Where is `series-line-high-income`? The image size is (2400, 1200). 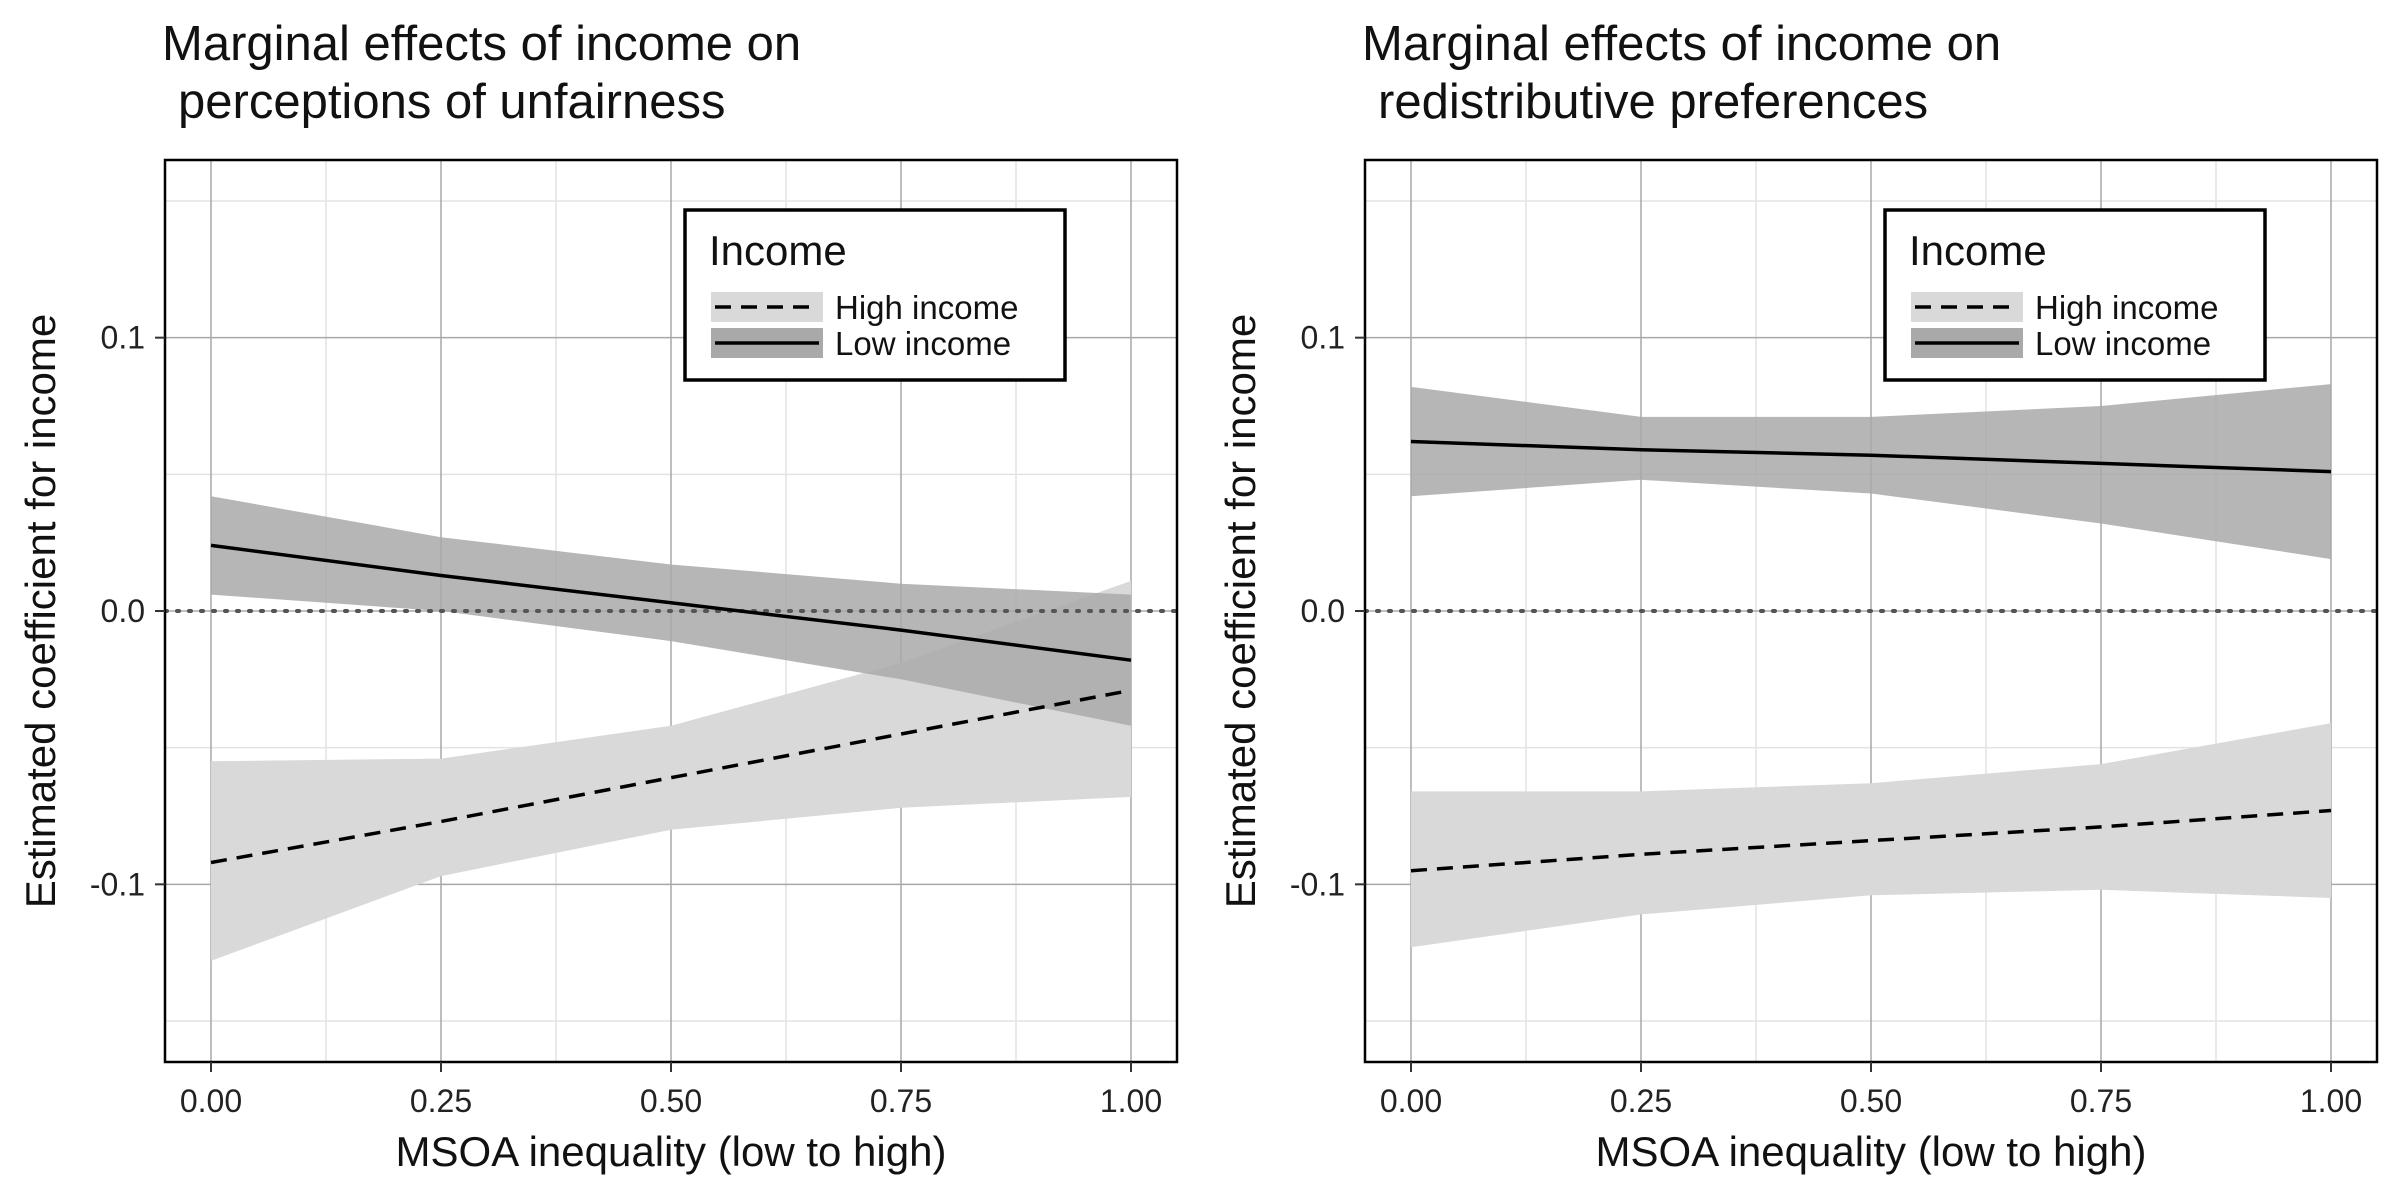 series-line-high-income is located at coordinates (1871, 840).